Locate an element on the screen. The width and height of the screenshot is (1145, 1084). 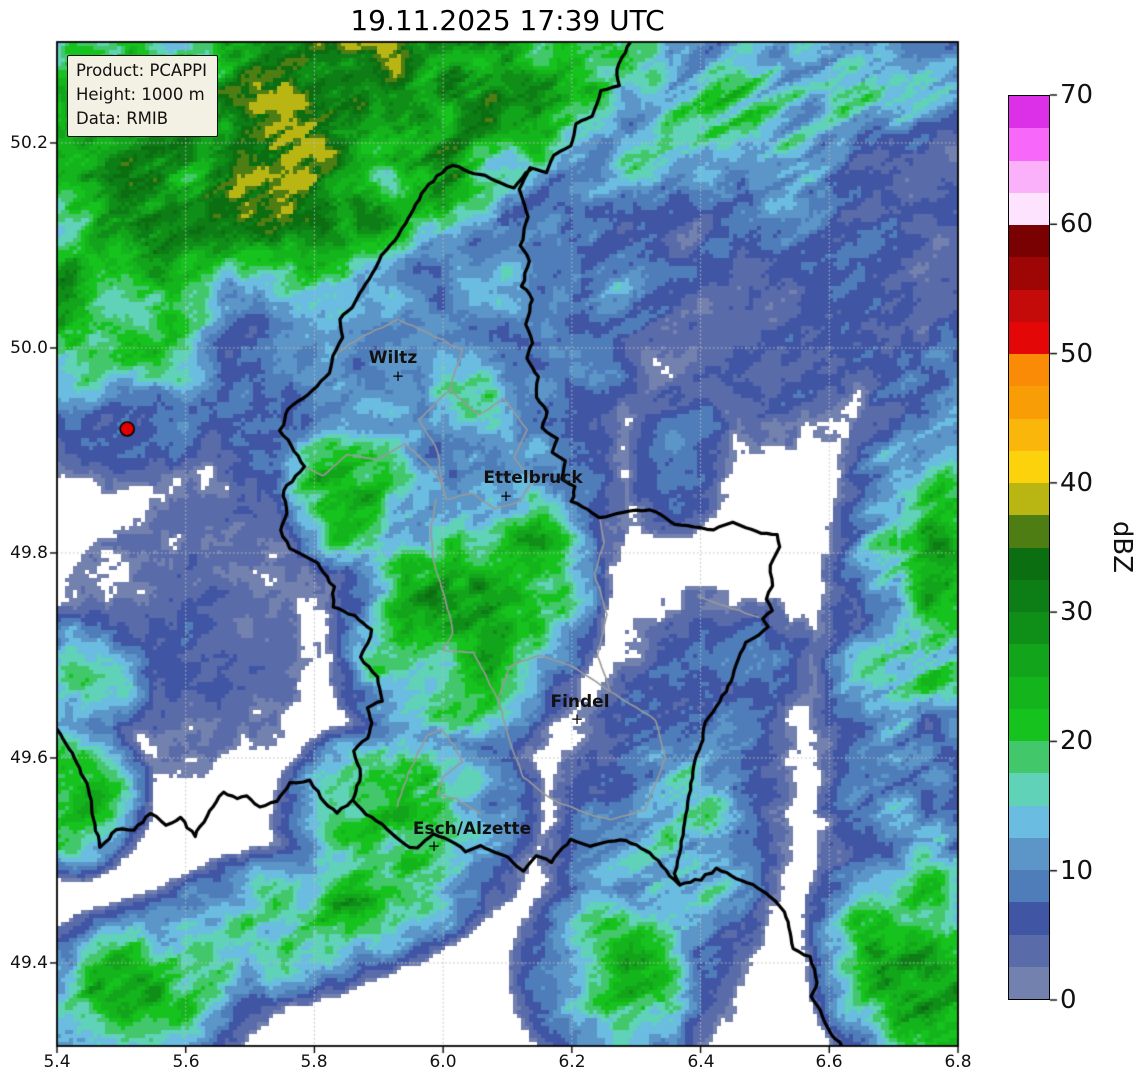
y-tick-label: 49.4 is located at coordinates (29, 963).